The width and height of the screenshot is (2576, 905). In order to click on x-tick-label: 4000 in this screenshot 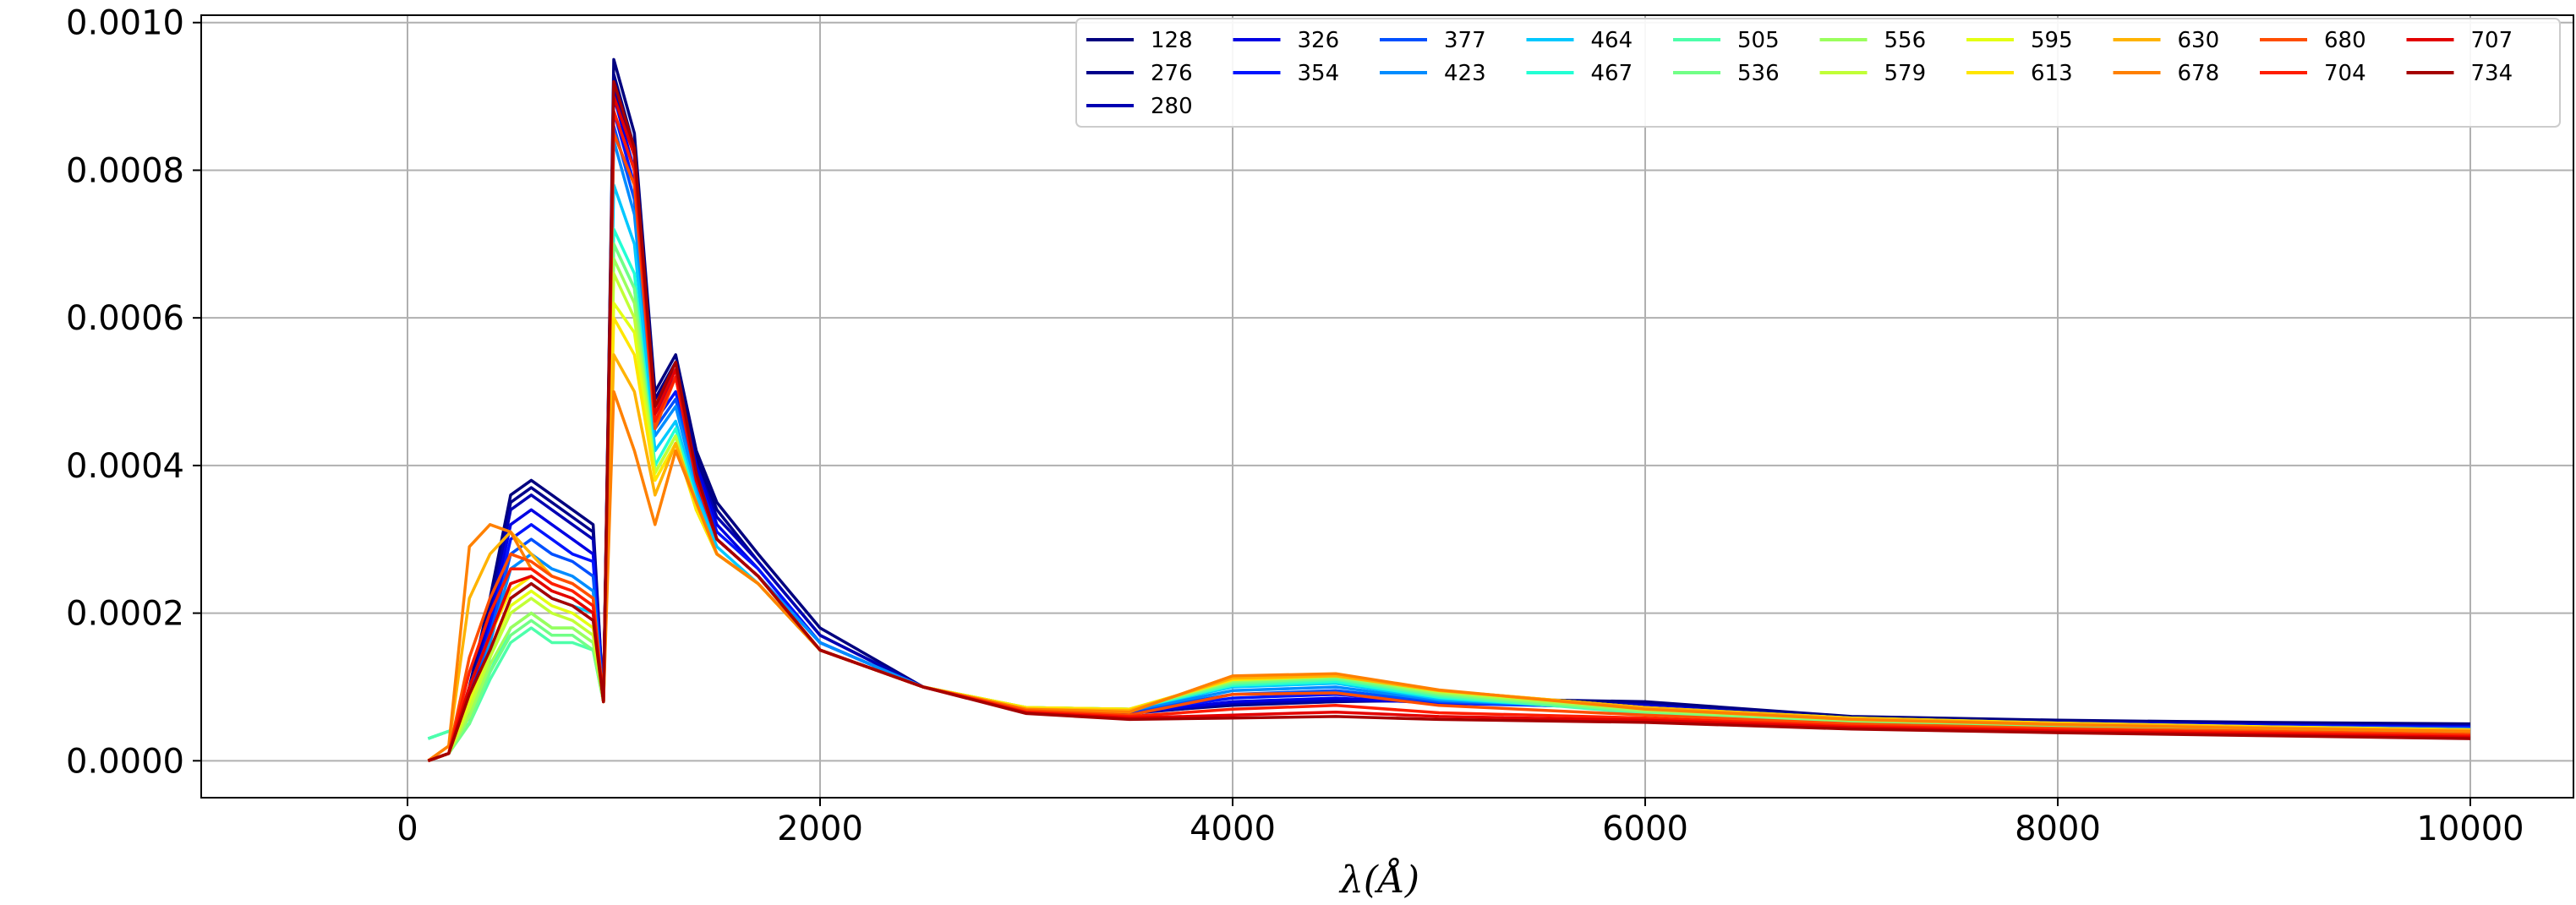, I will do `click(1233, 829)`.